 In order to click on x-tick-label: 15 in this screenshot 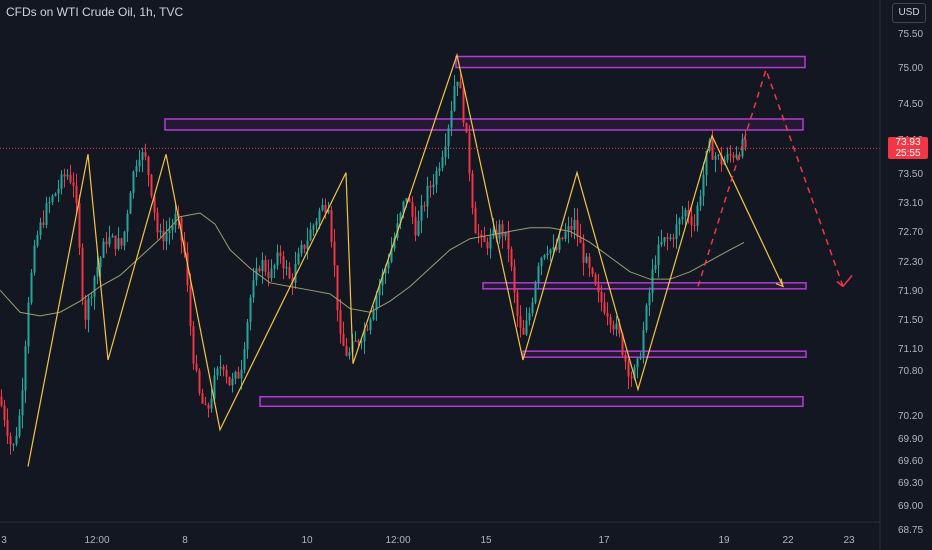, I will do `click(486, 540)`.